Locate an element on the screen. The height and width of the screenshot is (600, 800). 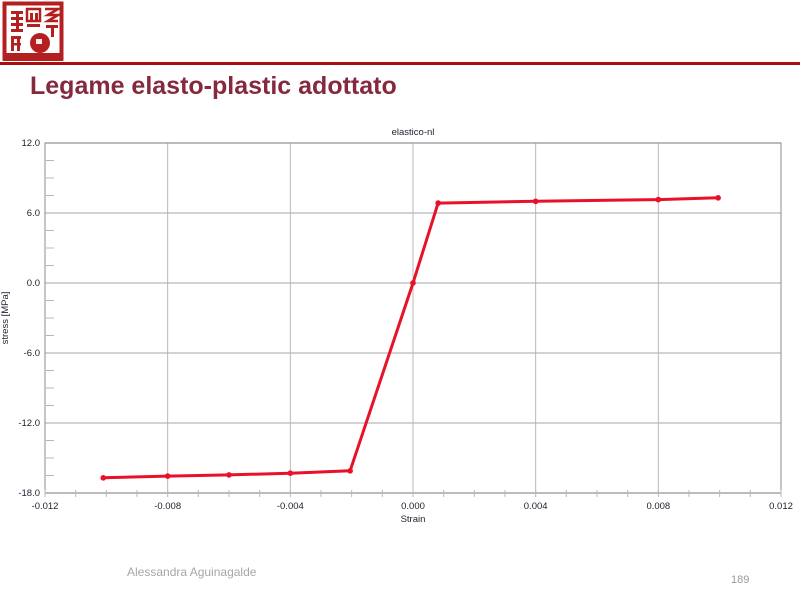
x-tick-label: -0.012 is located at coordinates (45, 506).